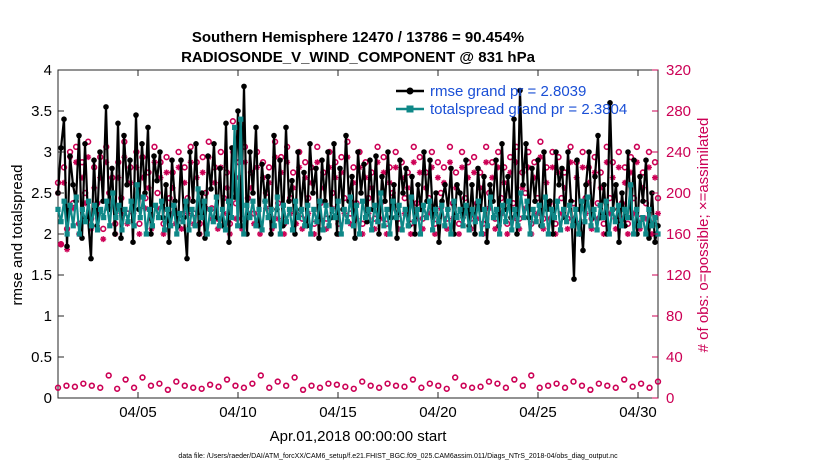  I want to click on y2-tick-label: 40, so click(674, 357).